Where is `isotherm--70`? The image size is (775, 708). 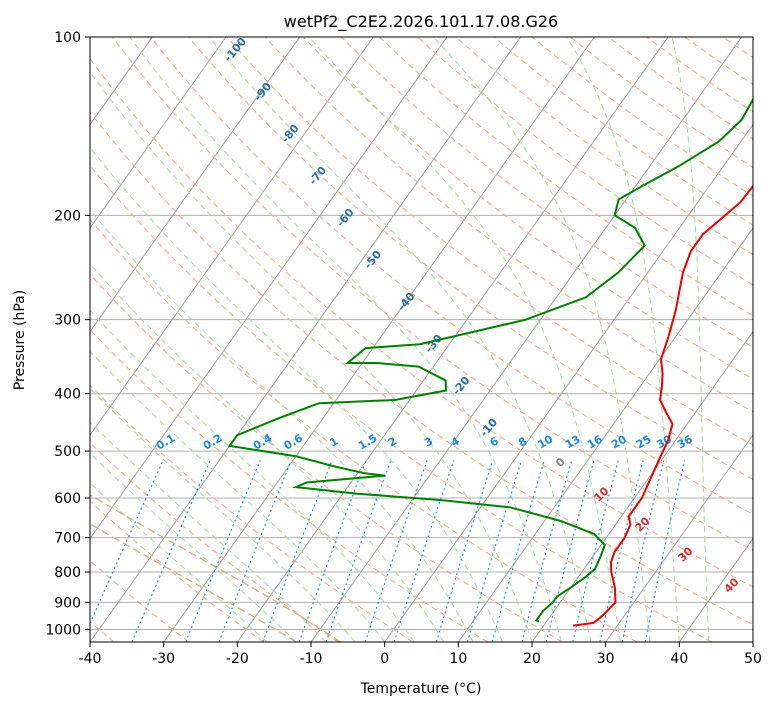 isotherm--70 is located at coordinates (195, 185).